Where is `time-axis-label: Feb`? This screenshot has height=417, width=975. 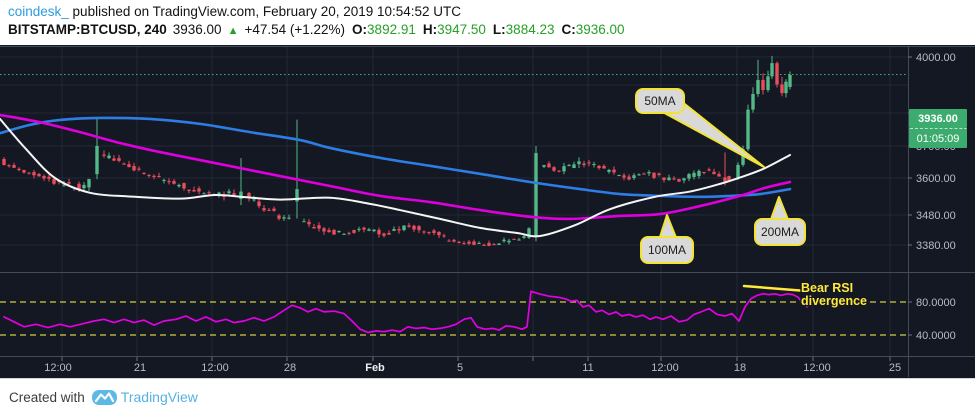 time-axis-label: Feb is located at coordinates (375, 368).